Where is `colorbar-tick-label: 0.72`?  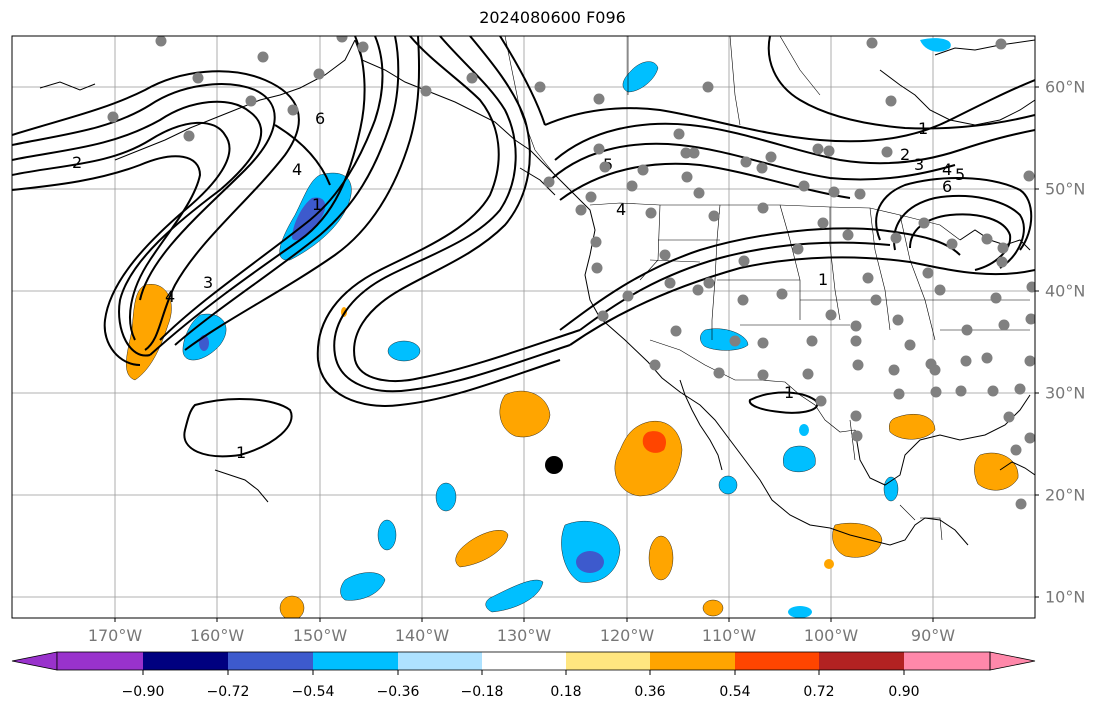 colorbar-tick-label: 0.72 is located at coordinates (819, 692).